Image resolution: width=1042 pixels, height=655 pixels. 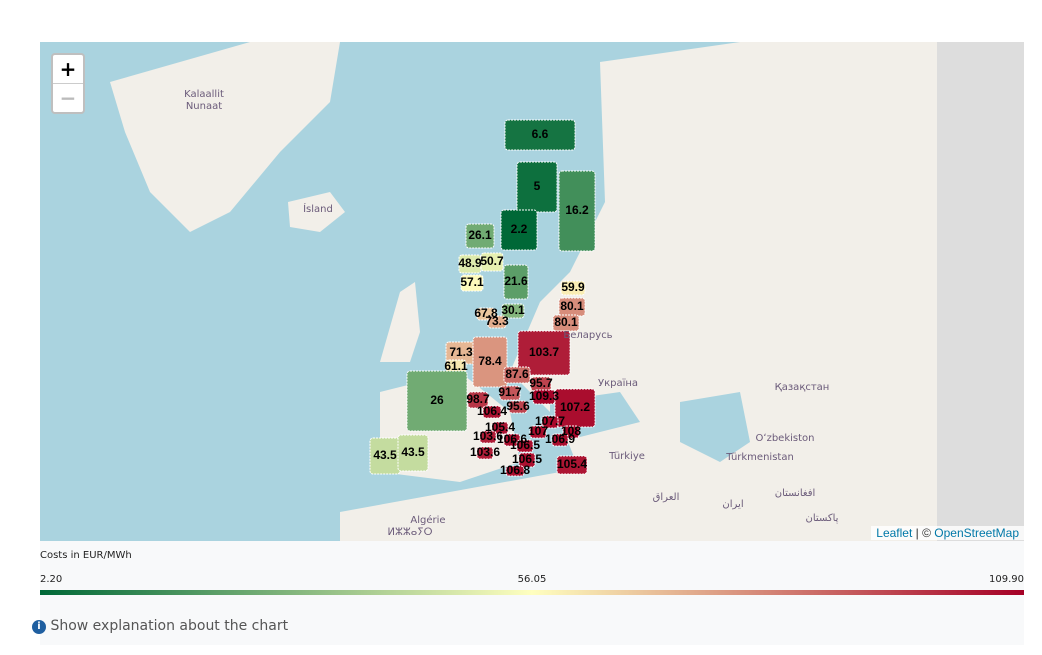 What do you see at coordinates (544, 396) in the screenshot?
I see `region-value: 109.3` at bounding box center [544, 396].